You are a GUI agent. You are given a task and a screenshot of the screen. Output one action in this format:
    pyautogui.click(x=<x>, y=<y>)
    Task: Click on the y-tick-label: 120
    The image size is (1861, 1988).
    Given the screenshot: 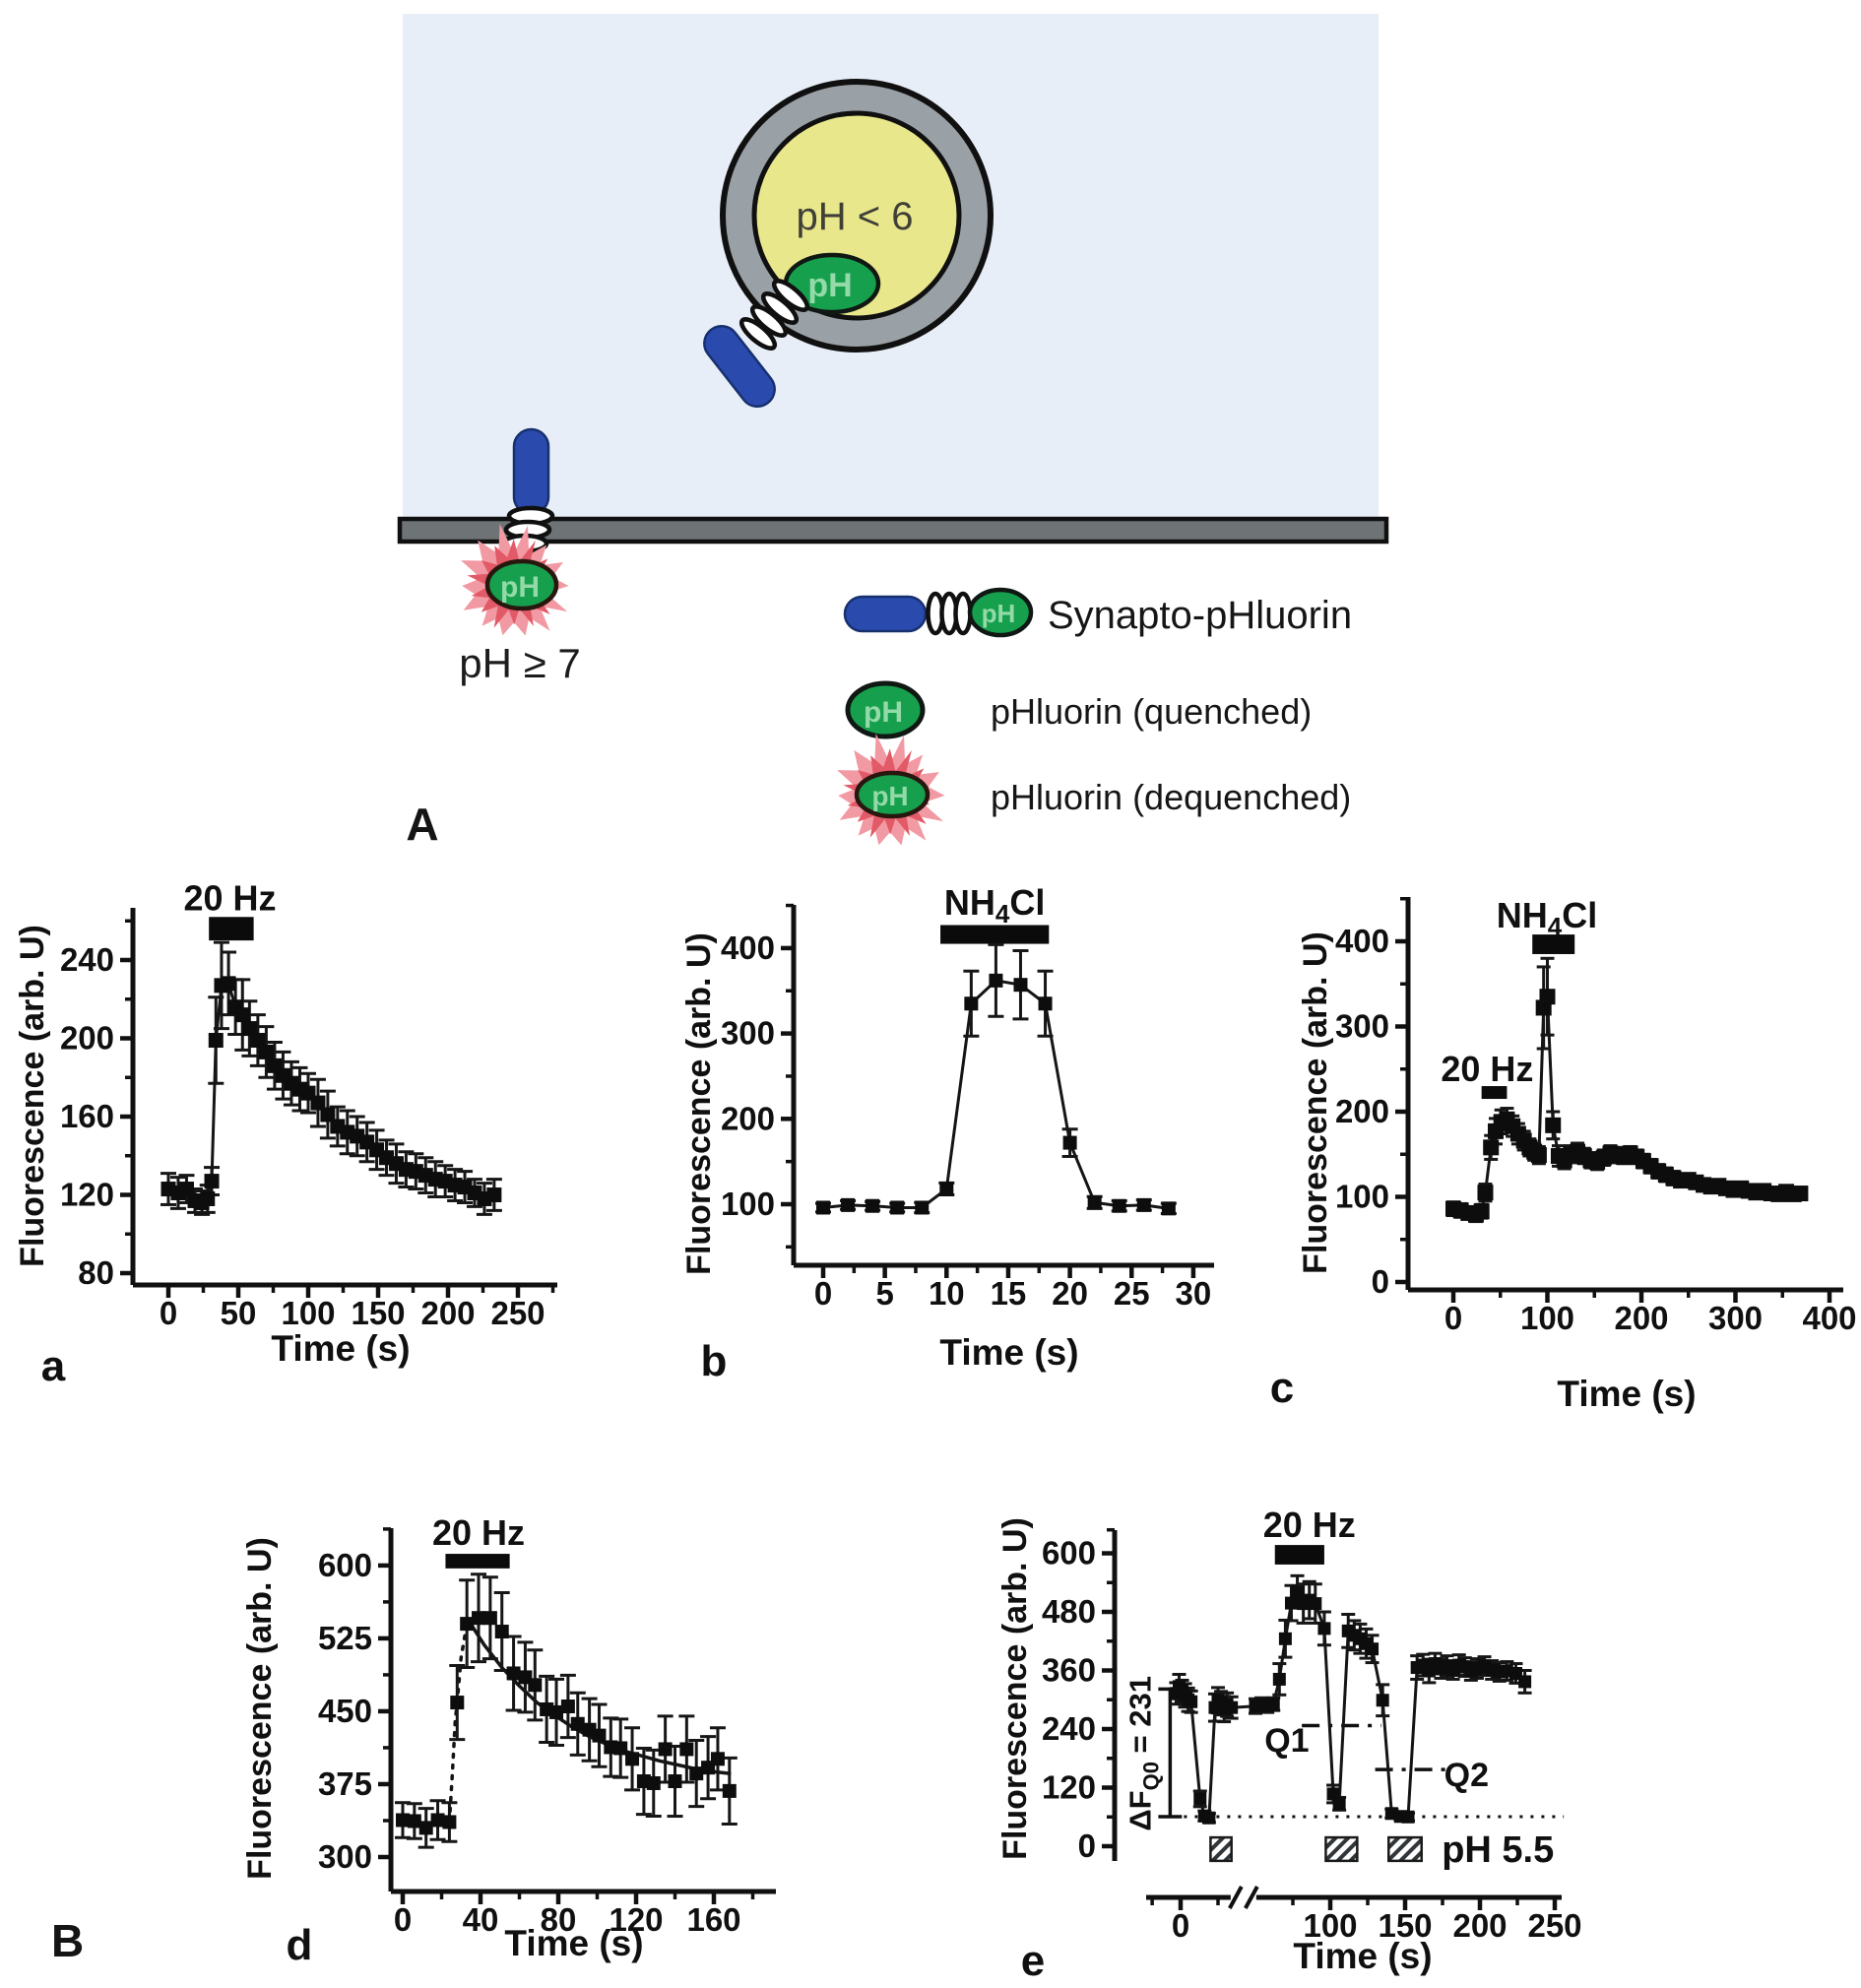 What is the action you would take?
    pyautogui.click(x=87, y=1195)
    